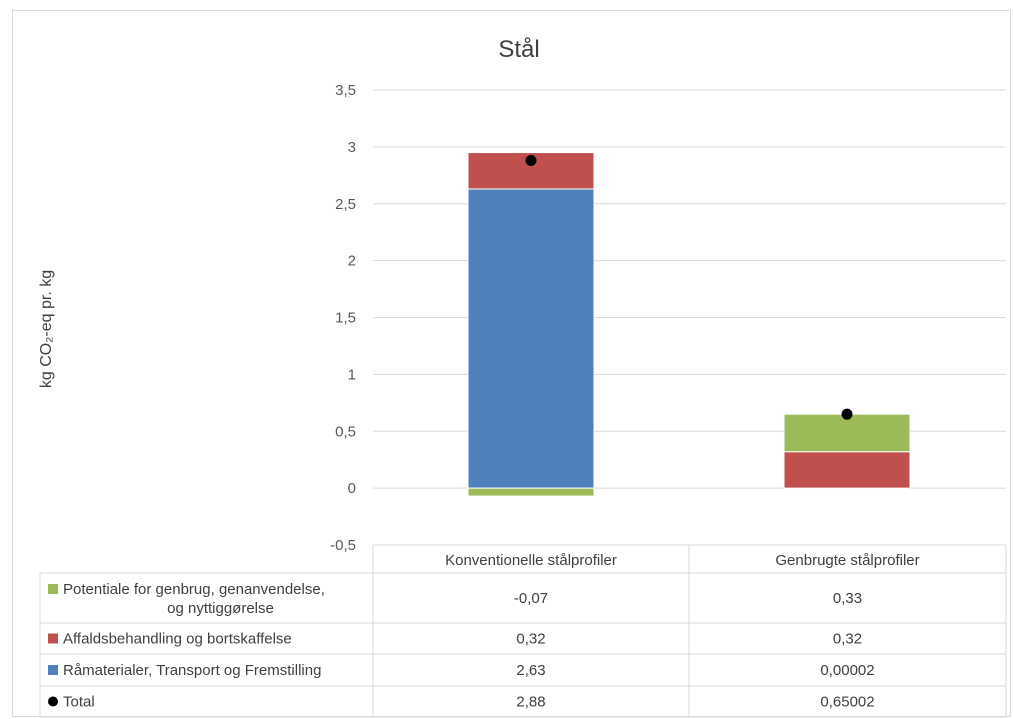  I want to click on y-tick-label: 1,5, so click(345, 318).